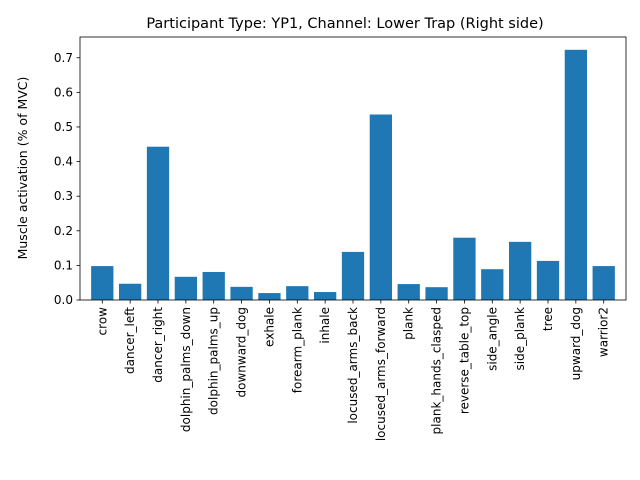 The image size is (640, 480). I want to click on x-tick-label: reverse_table_top, so click(464, 360).